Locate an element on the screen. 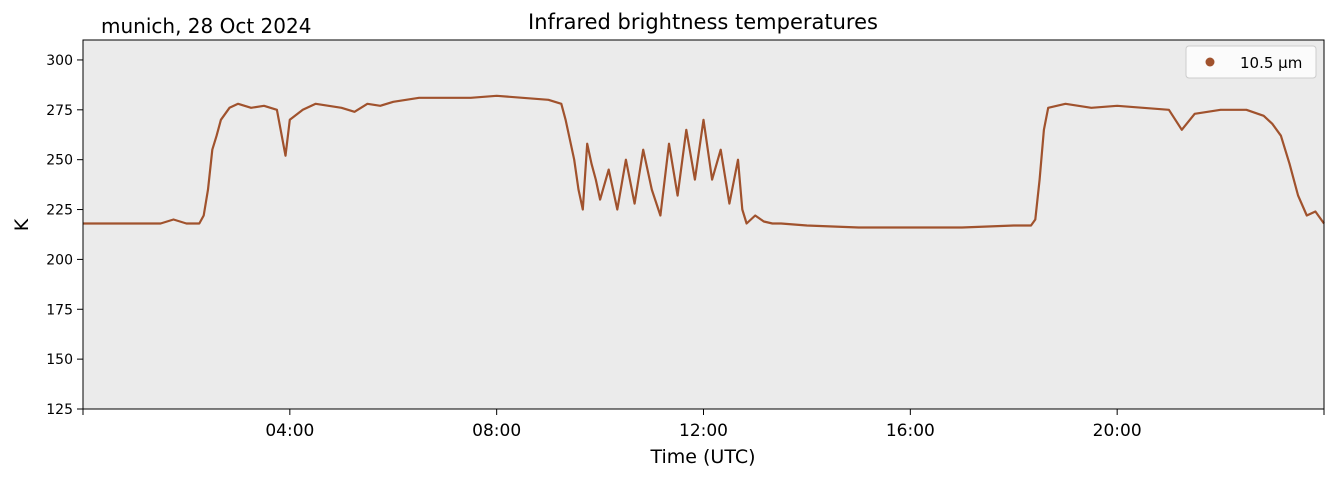 This screenshot has width=1335, height=478. legend-box is located at coordinates (1251, 62).